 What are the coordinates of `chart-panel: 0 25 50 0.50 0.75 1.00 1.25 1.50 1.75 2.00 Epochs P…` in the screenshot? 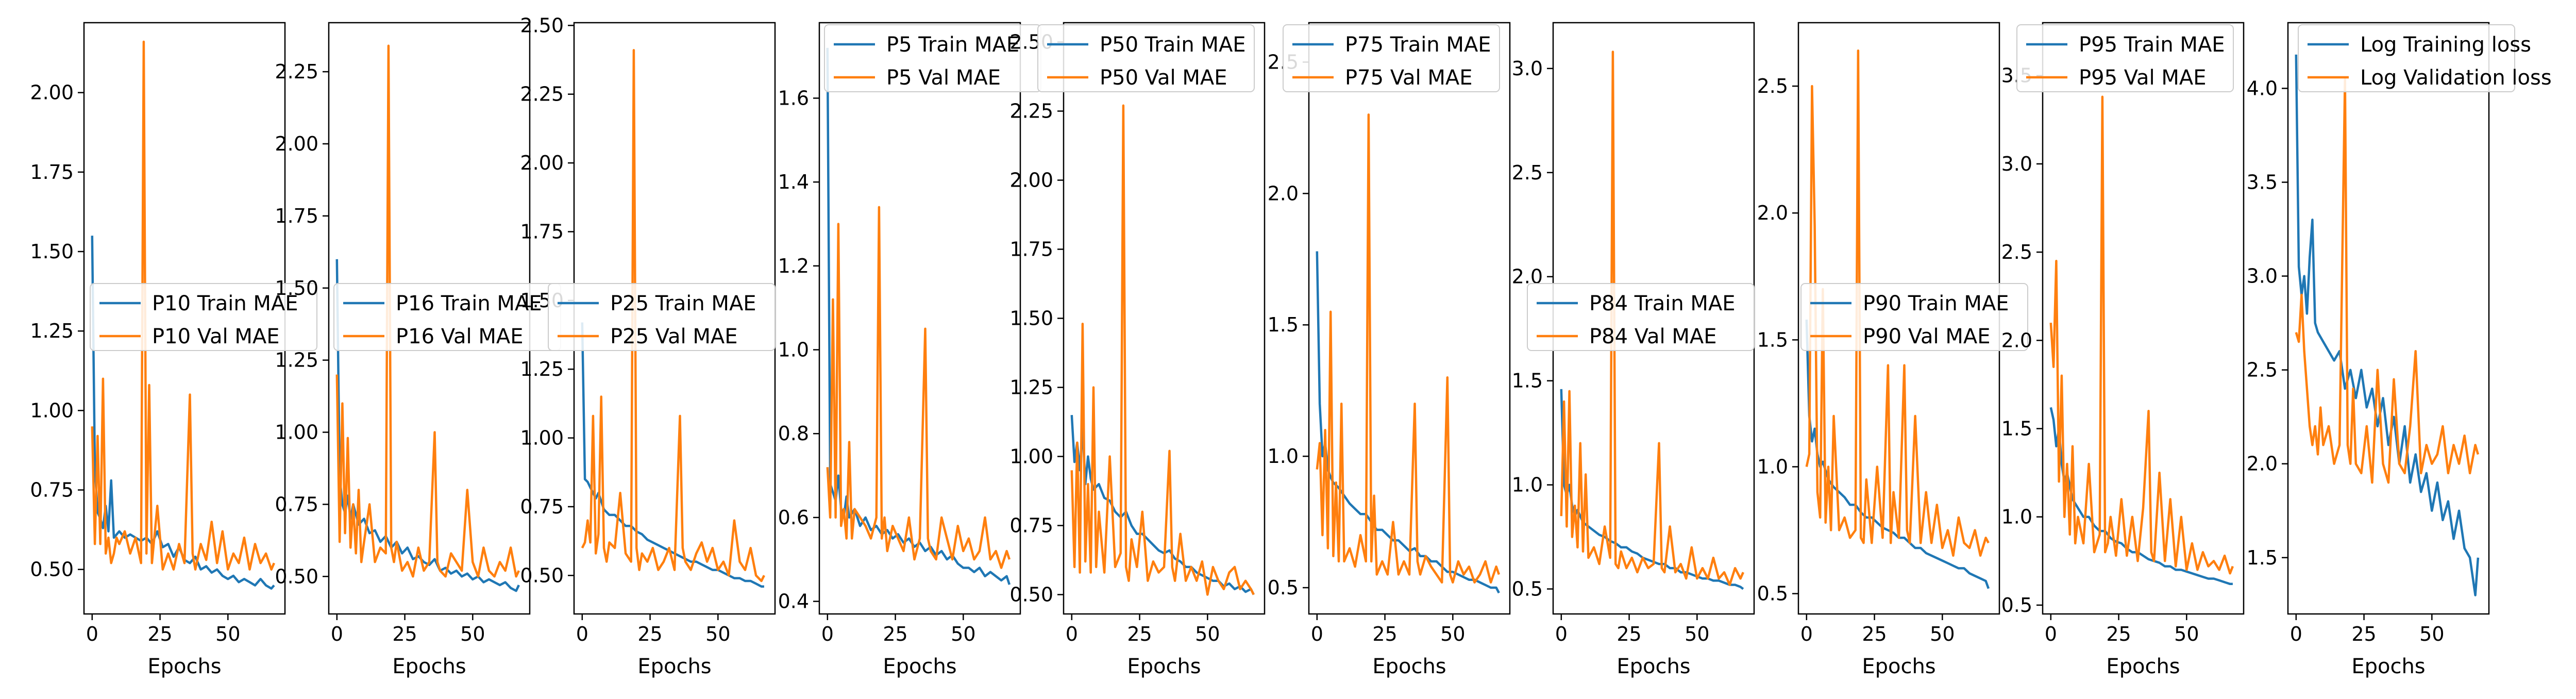 It's located at (173, 350).